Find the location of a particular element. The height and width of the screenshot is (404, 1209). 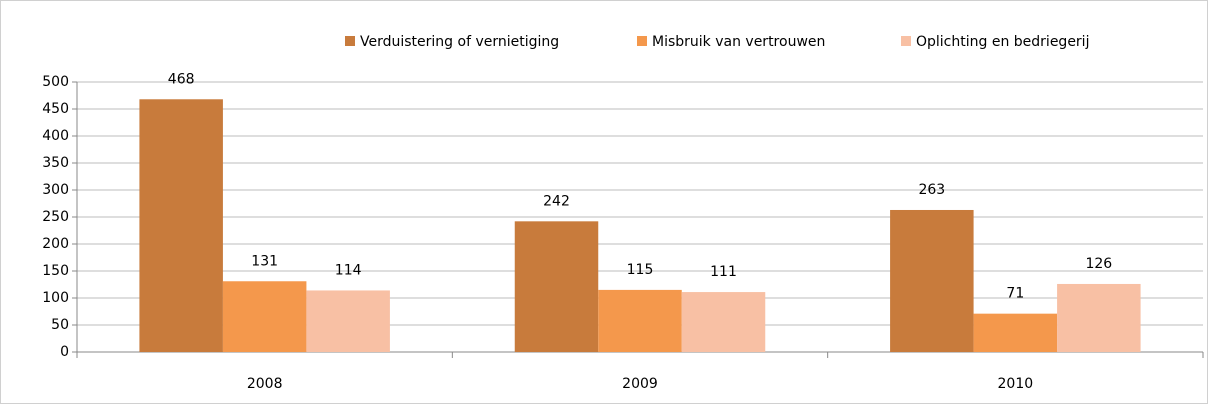

y-tick-label: 500 is located at coordinates (55, 82).